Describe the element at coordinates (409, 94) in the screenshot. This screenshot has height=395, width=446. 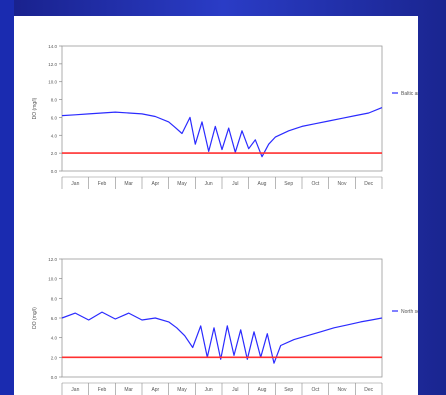
I see `legend-label: Baltic area` at that location.